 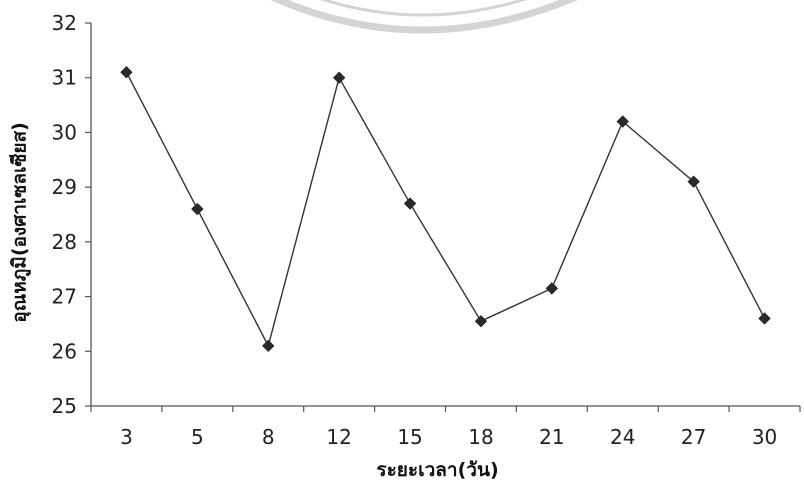 I want to click on x-tick-label: 8, so click(x=268, y=437).